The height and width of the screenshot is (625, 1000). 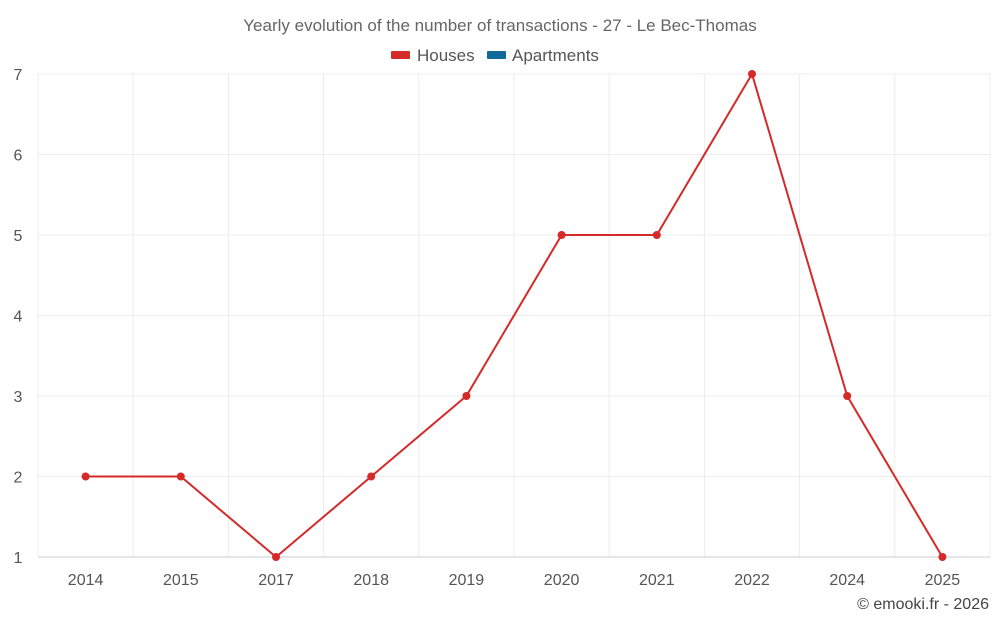 What do you see at coordinates (371, 476) in the screenshot?
I see `houses-point-2018` at bounding box center [371, 476].